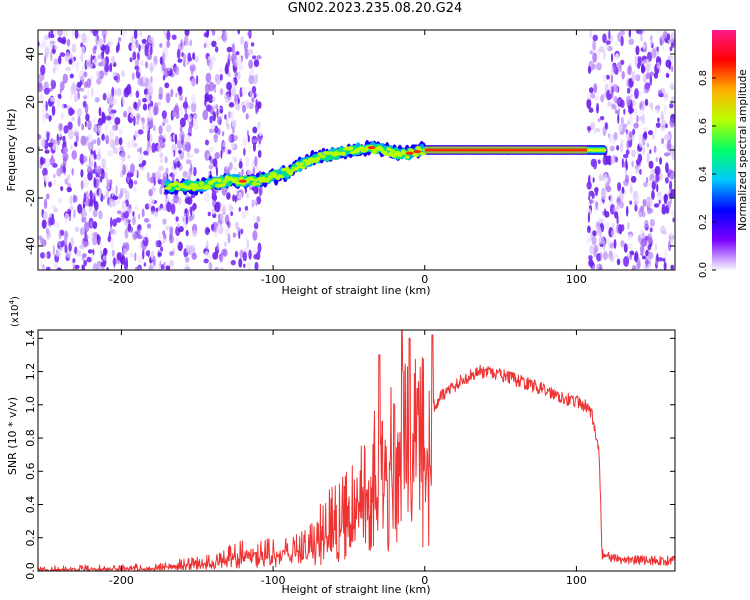 The image size is (750, 600). I want to click on trace-peak, so click(417, 152).